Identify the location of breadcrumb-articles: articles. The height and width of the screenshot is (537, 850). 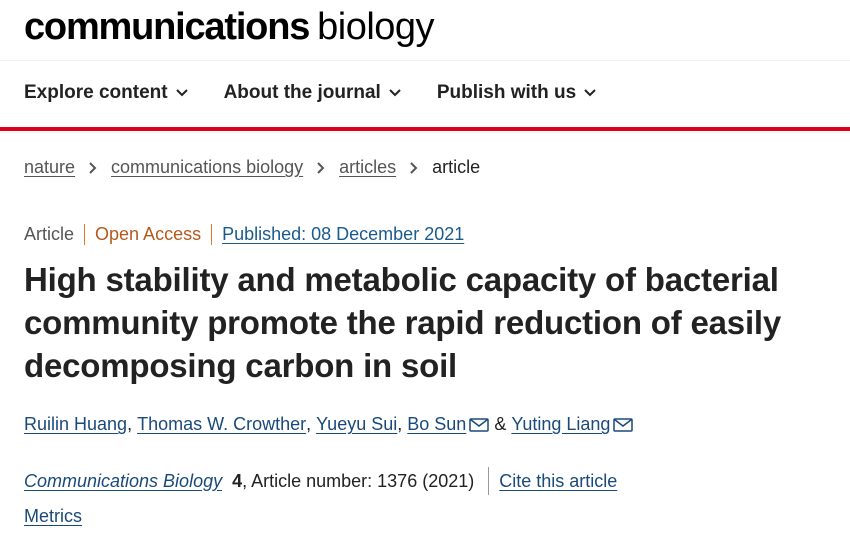
(368, 167).